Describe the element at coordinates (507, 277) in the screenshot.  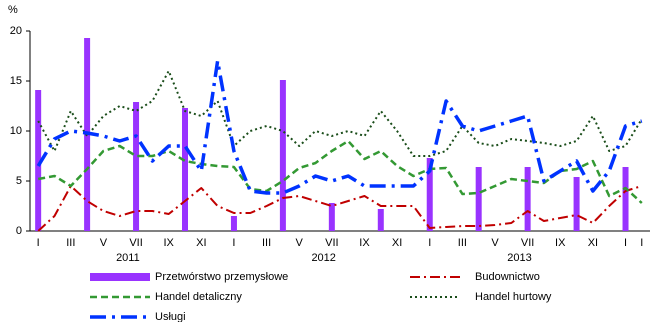
I see `legend-label: Budownictwo` at that location.